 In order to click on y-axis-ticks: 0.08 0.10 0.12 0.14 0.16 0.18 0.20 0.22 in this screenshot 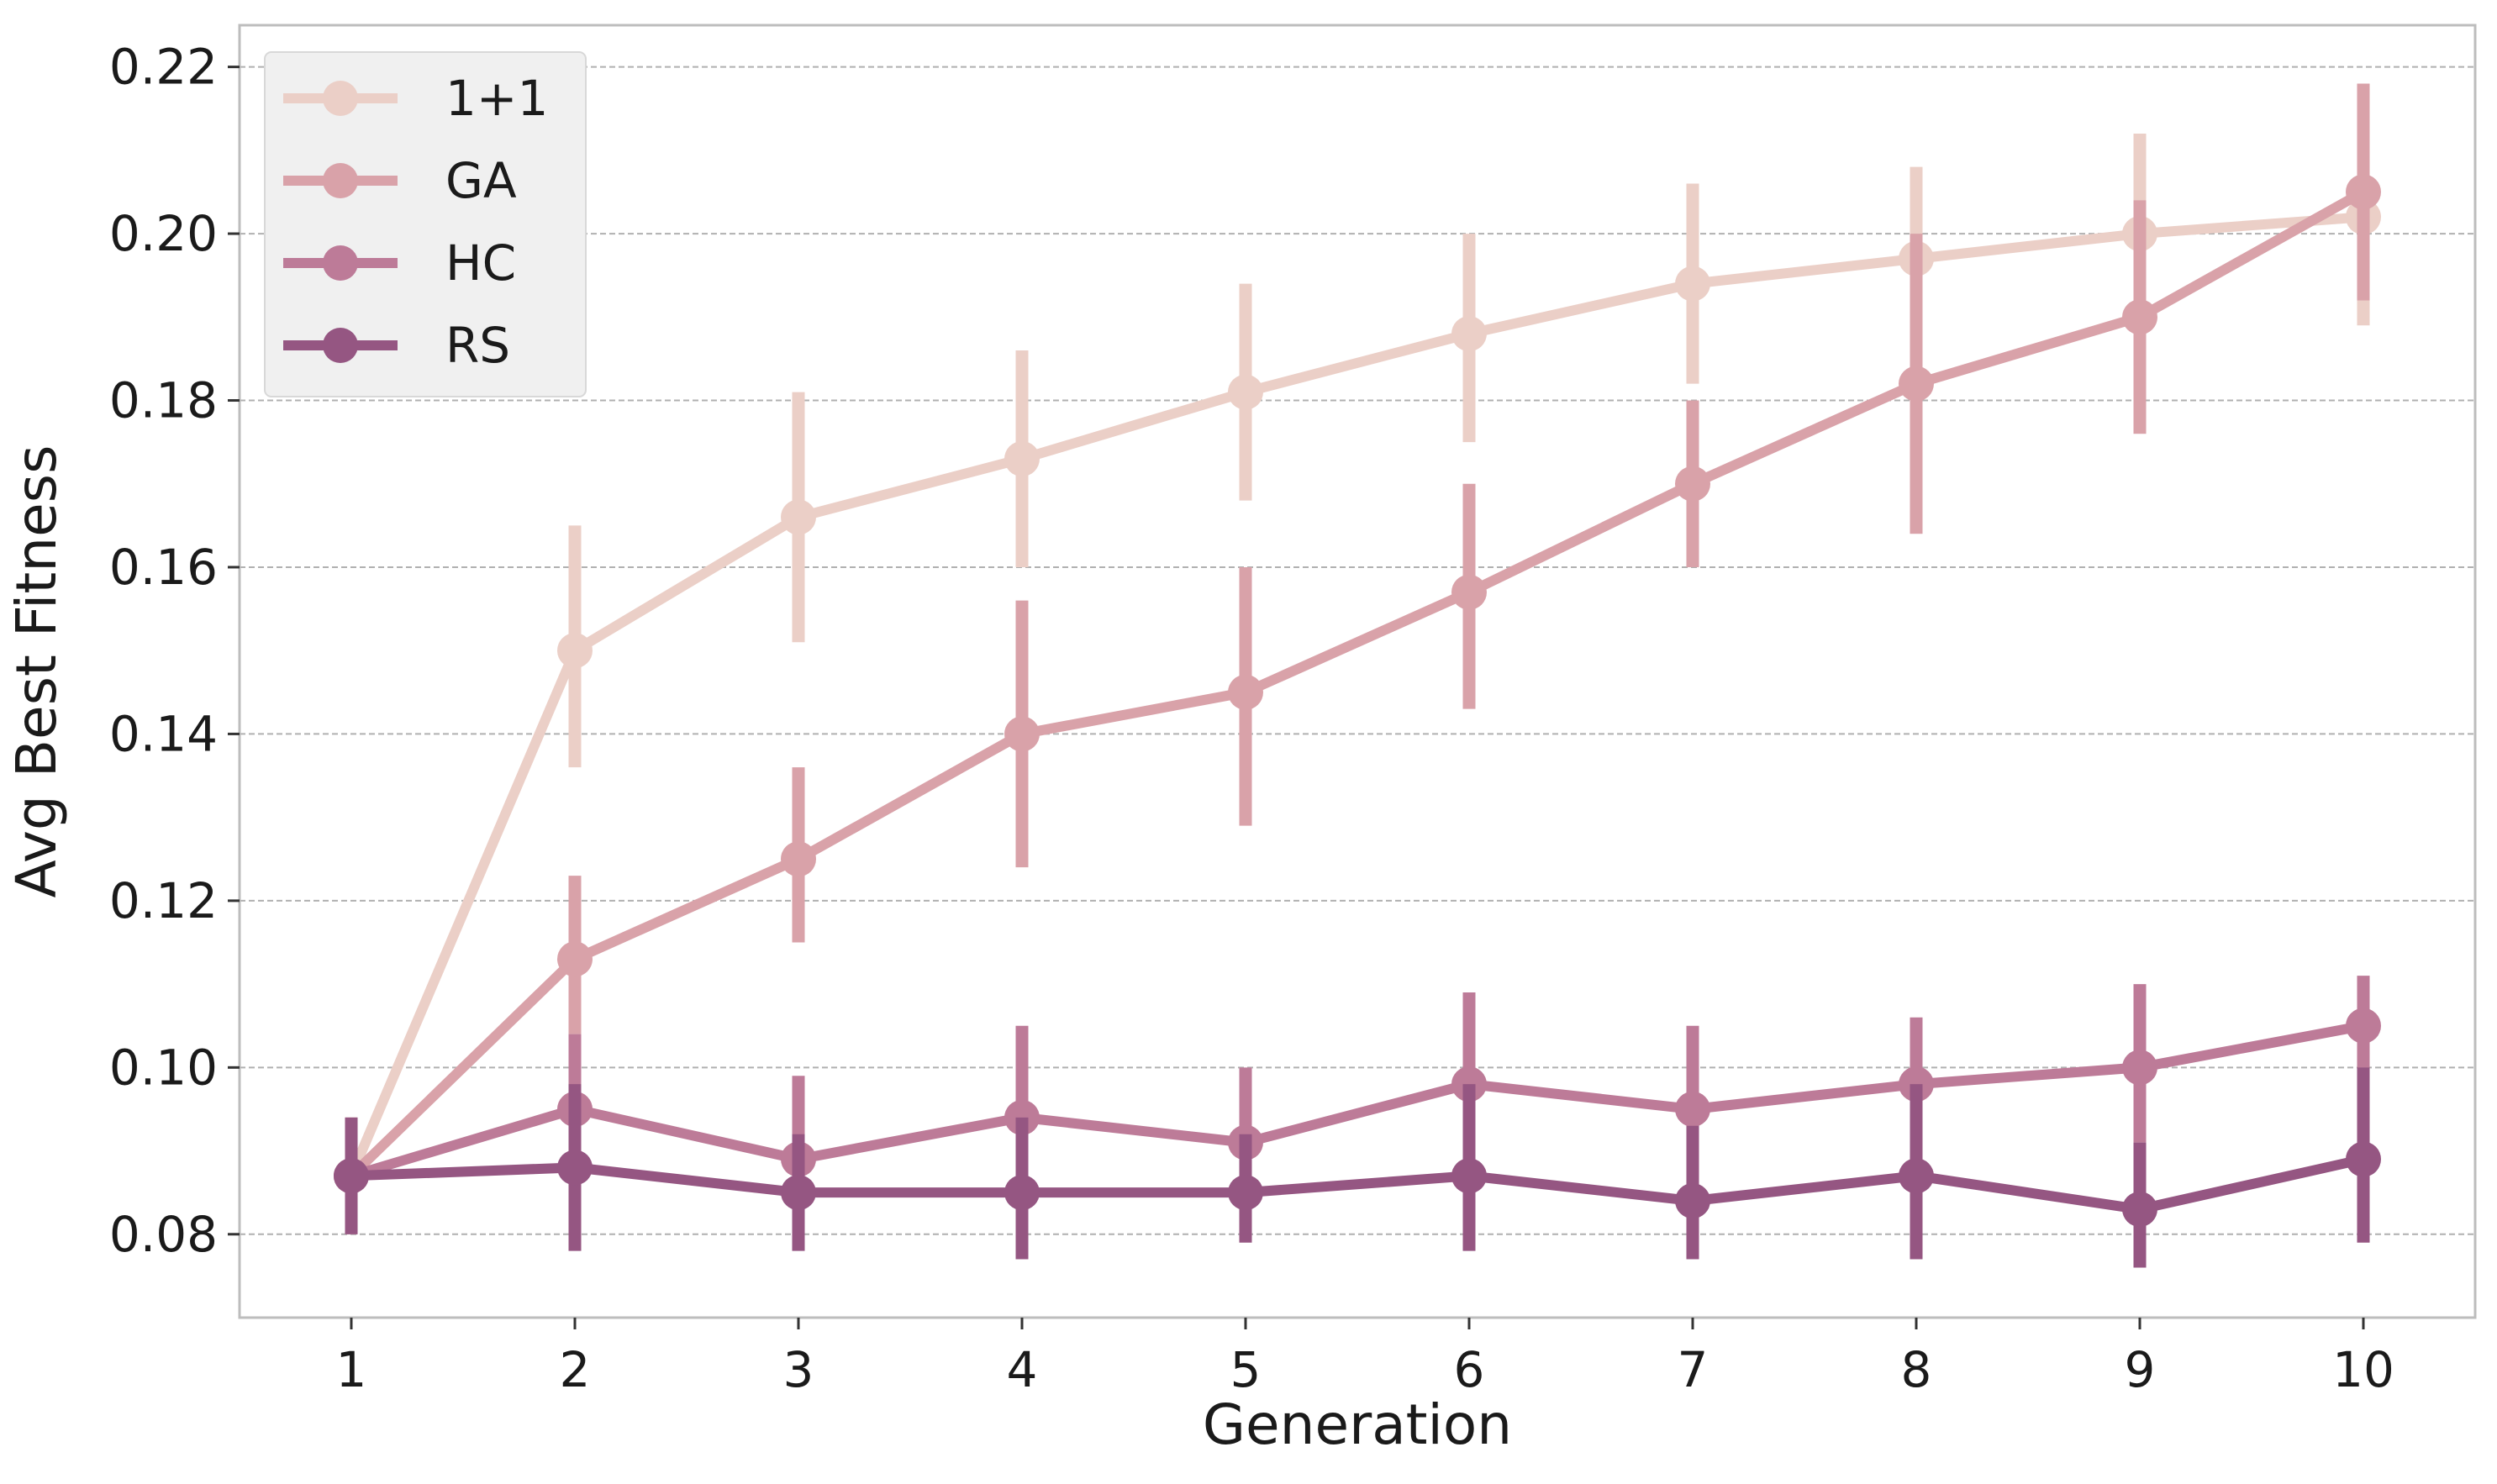, I will do `click(174, 651)`.